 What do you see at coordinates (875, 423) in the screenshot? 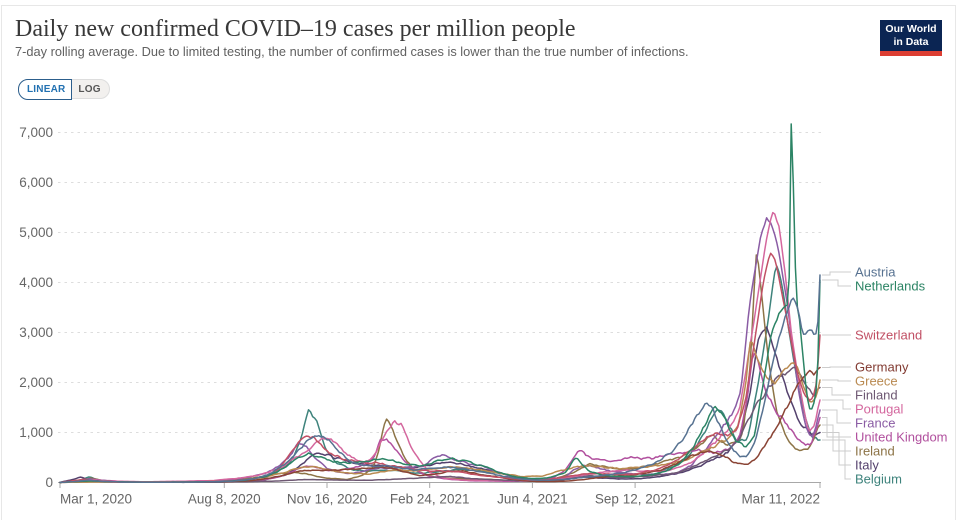
I see `svg-text: France` at bounding box center [875, 423].